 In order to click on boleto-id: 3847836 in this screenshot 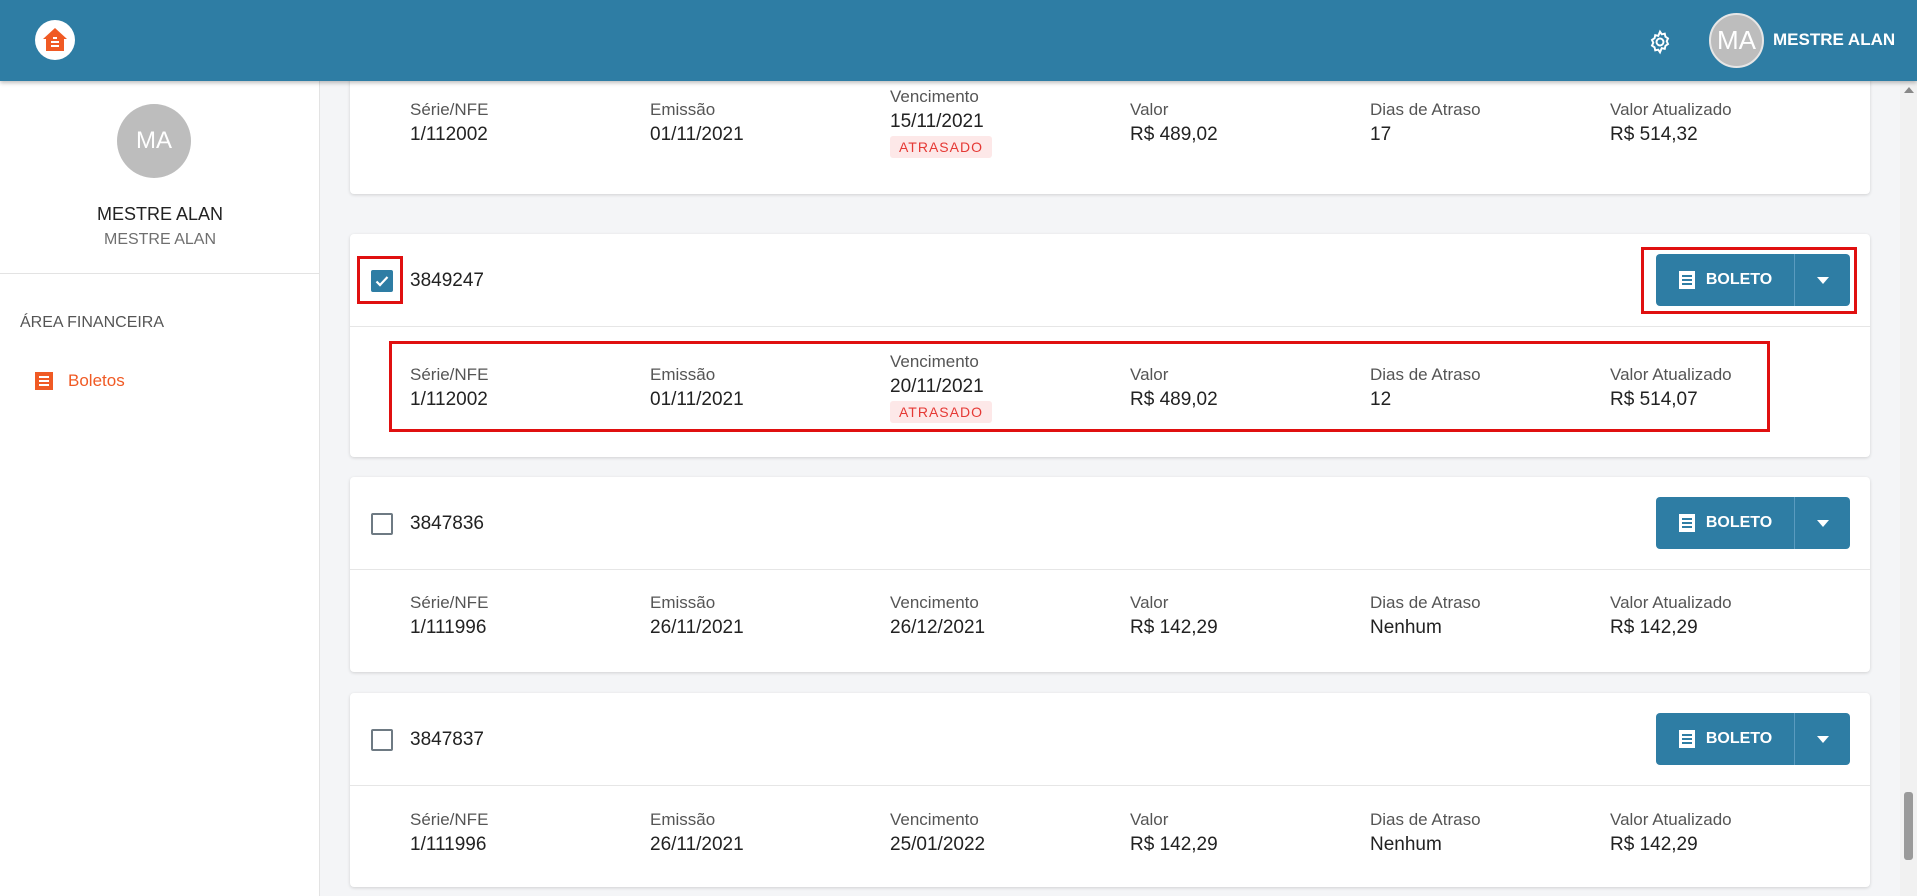, I will do `click(447, 523)`.